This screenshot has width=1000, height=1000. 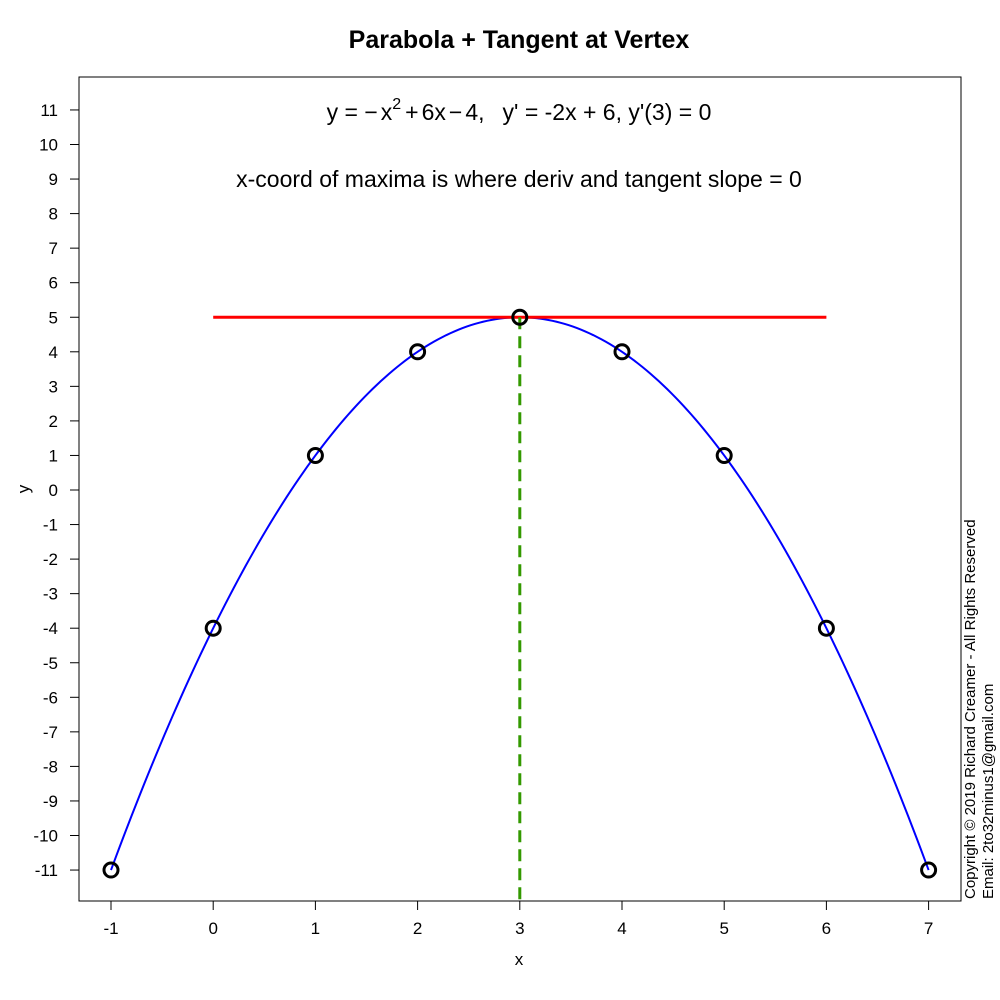 I want to click on y-axis-label: y, so click(x=23, y=488).